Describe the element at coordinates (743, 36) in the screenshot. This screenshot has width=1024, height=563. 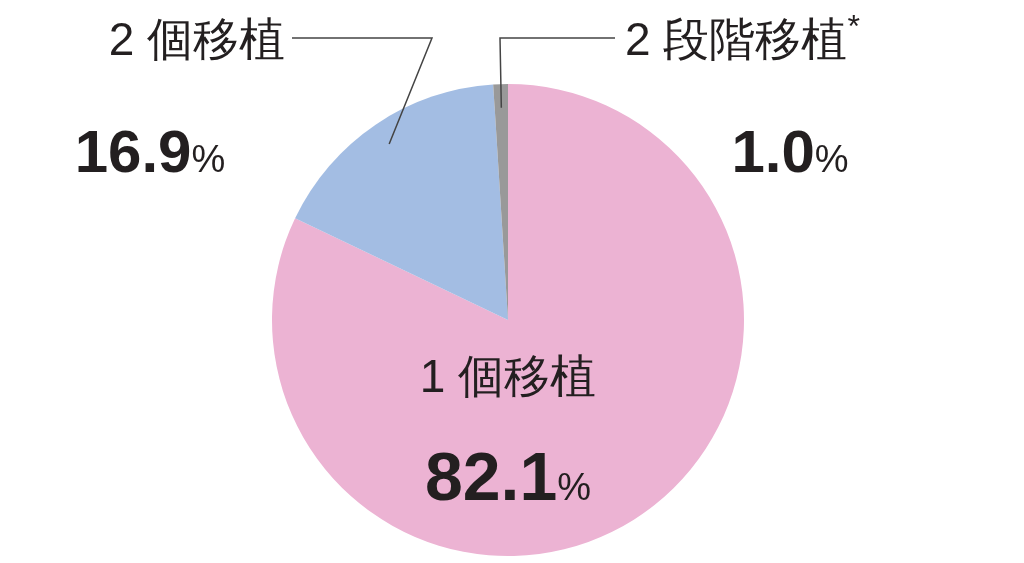
I see `slice-label: 2 段階移植$^{*}$` at that location.